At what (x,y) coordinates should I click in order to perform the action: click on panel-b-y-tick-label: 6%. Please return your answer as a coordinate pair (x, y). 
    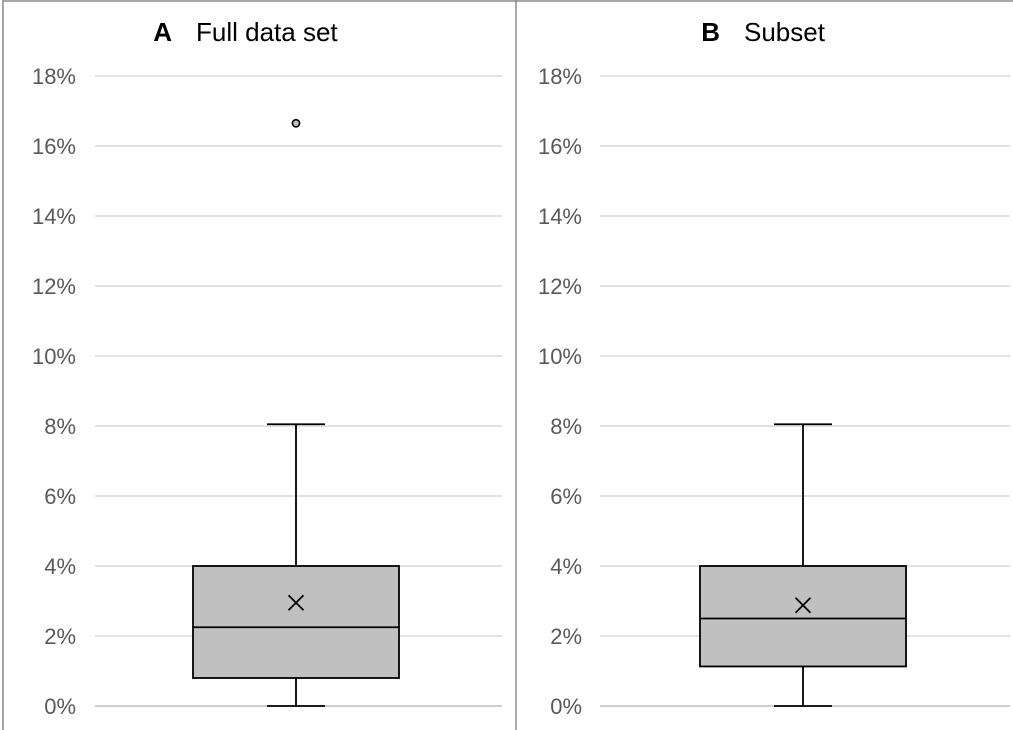
    Looking at the image, I should click on (566, 496).